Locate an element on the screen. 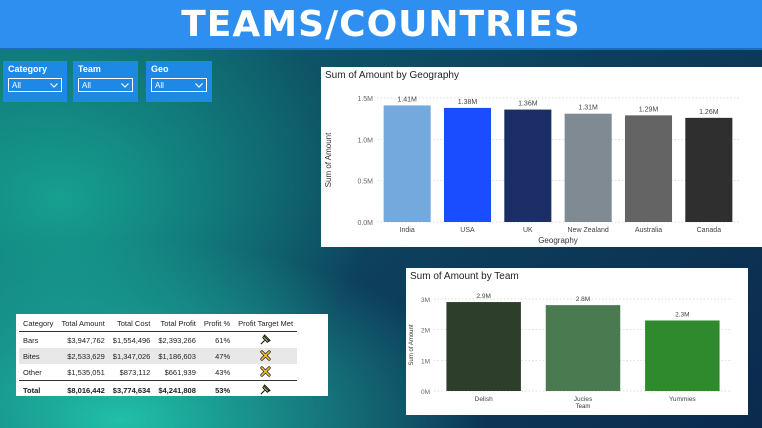 The width and height of the screenshot is (762, 428). y-tick-label: 0.0M is located at coordinates (365, 223).